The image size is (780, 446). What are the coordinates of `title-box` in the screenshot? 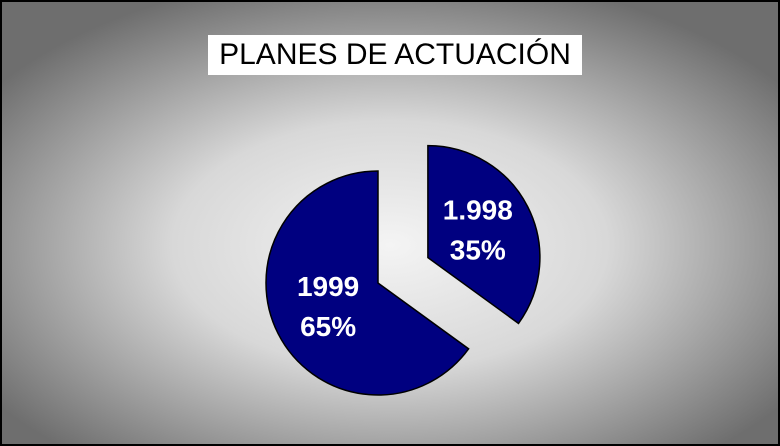 It's located at (395, 55).